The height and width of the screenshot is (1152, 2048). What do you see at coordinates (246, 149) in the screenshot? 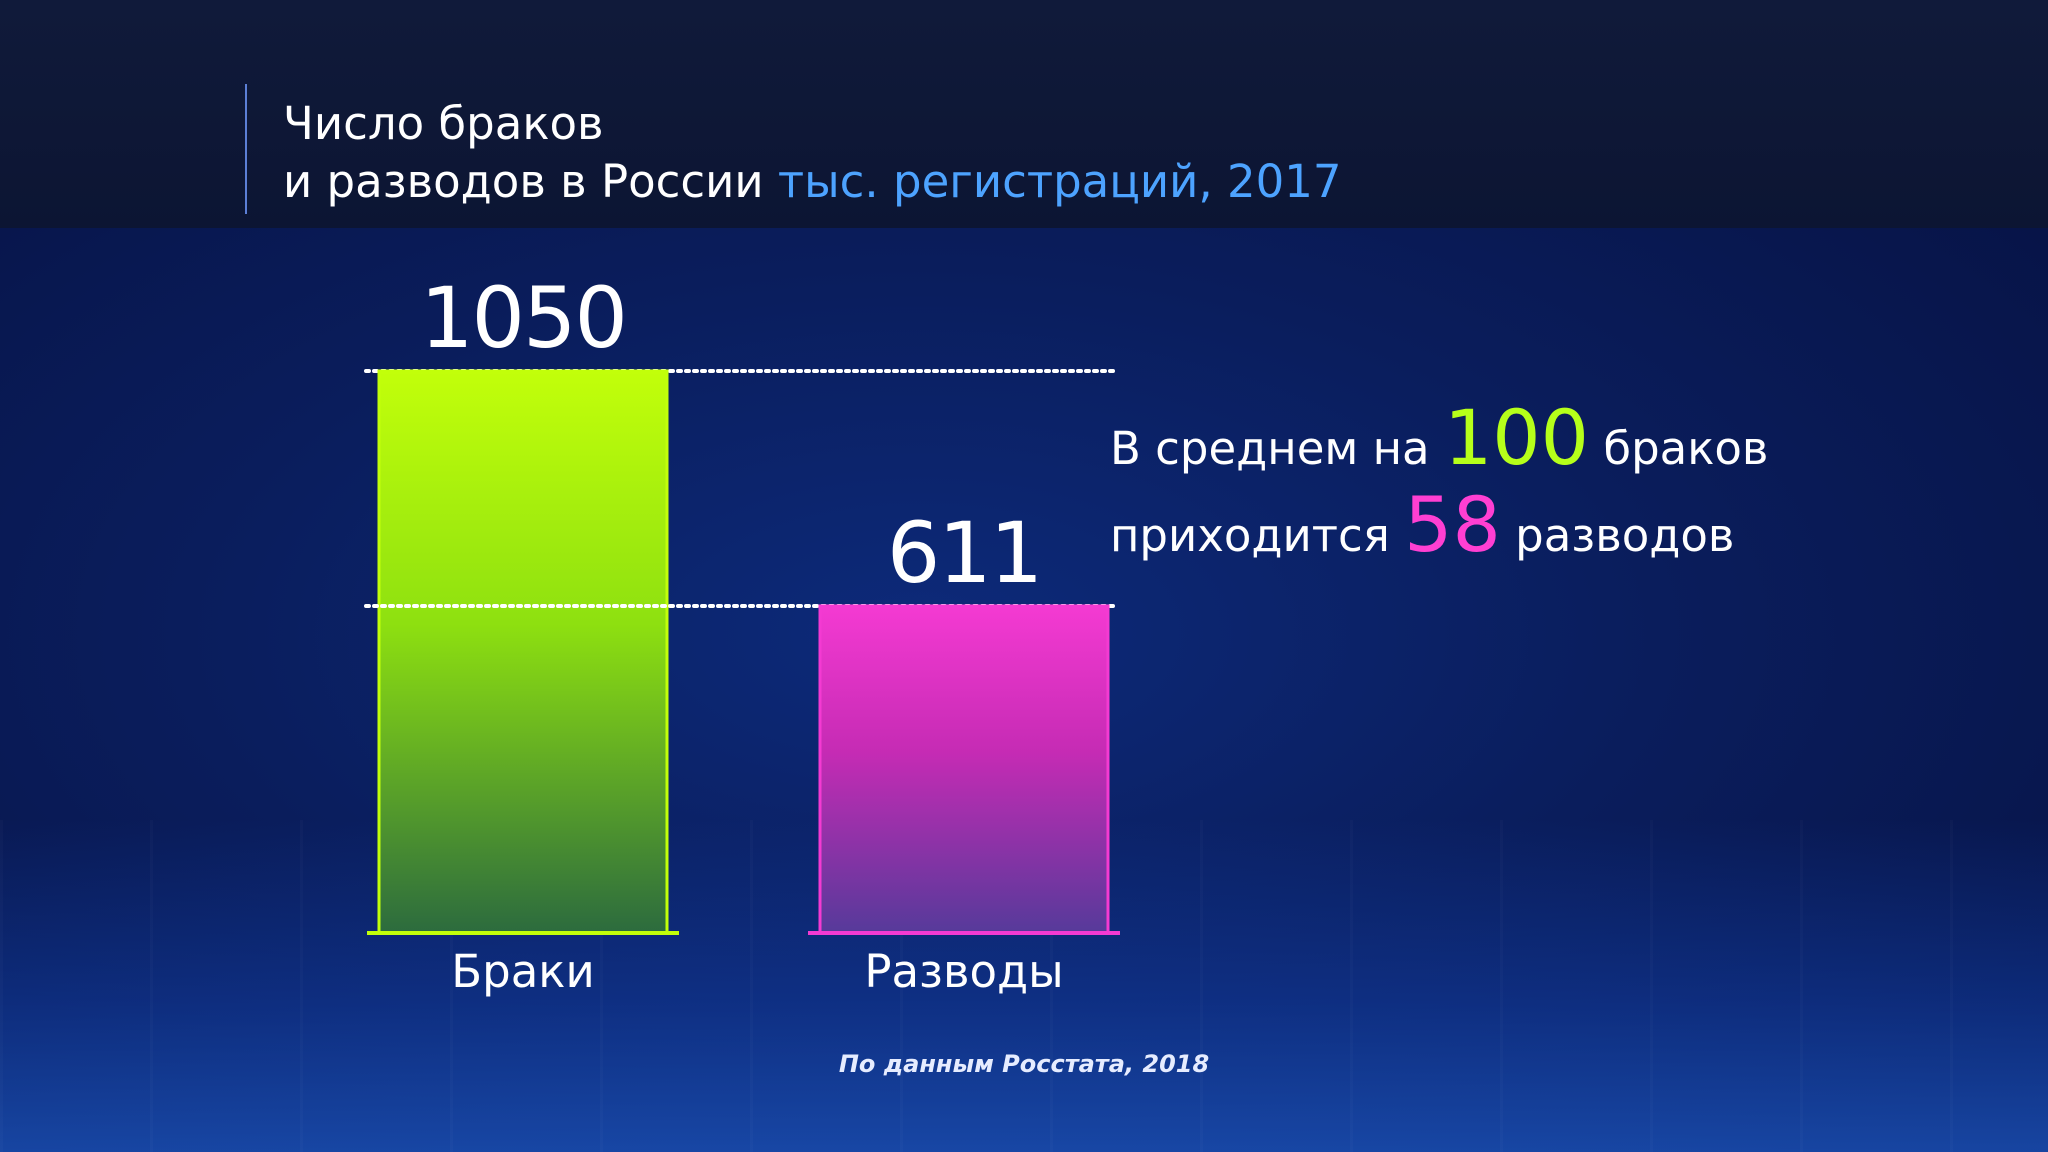
I see `title-divider` at bounding box center [246, 149].